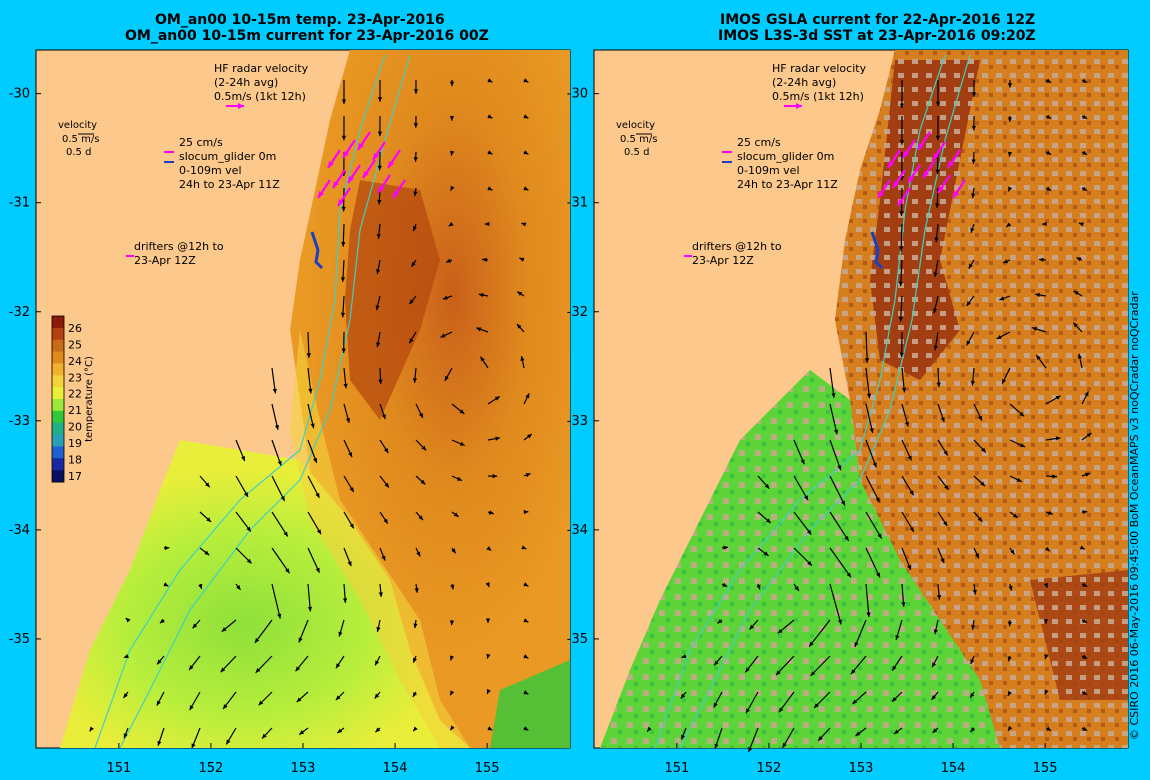 The width and height of the screenshot is (1150, 780). I want to click on colorbar-tick-label: 18, so click(75, 459).